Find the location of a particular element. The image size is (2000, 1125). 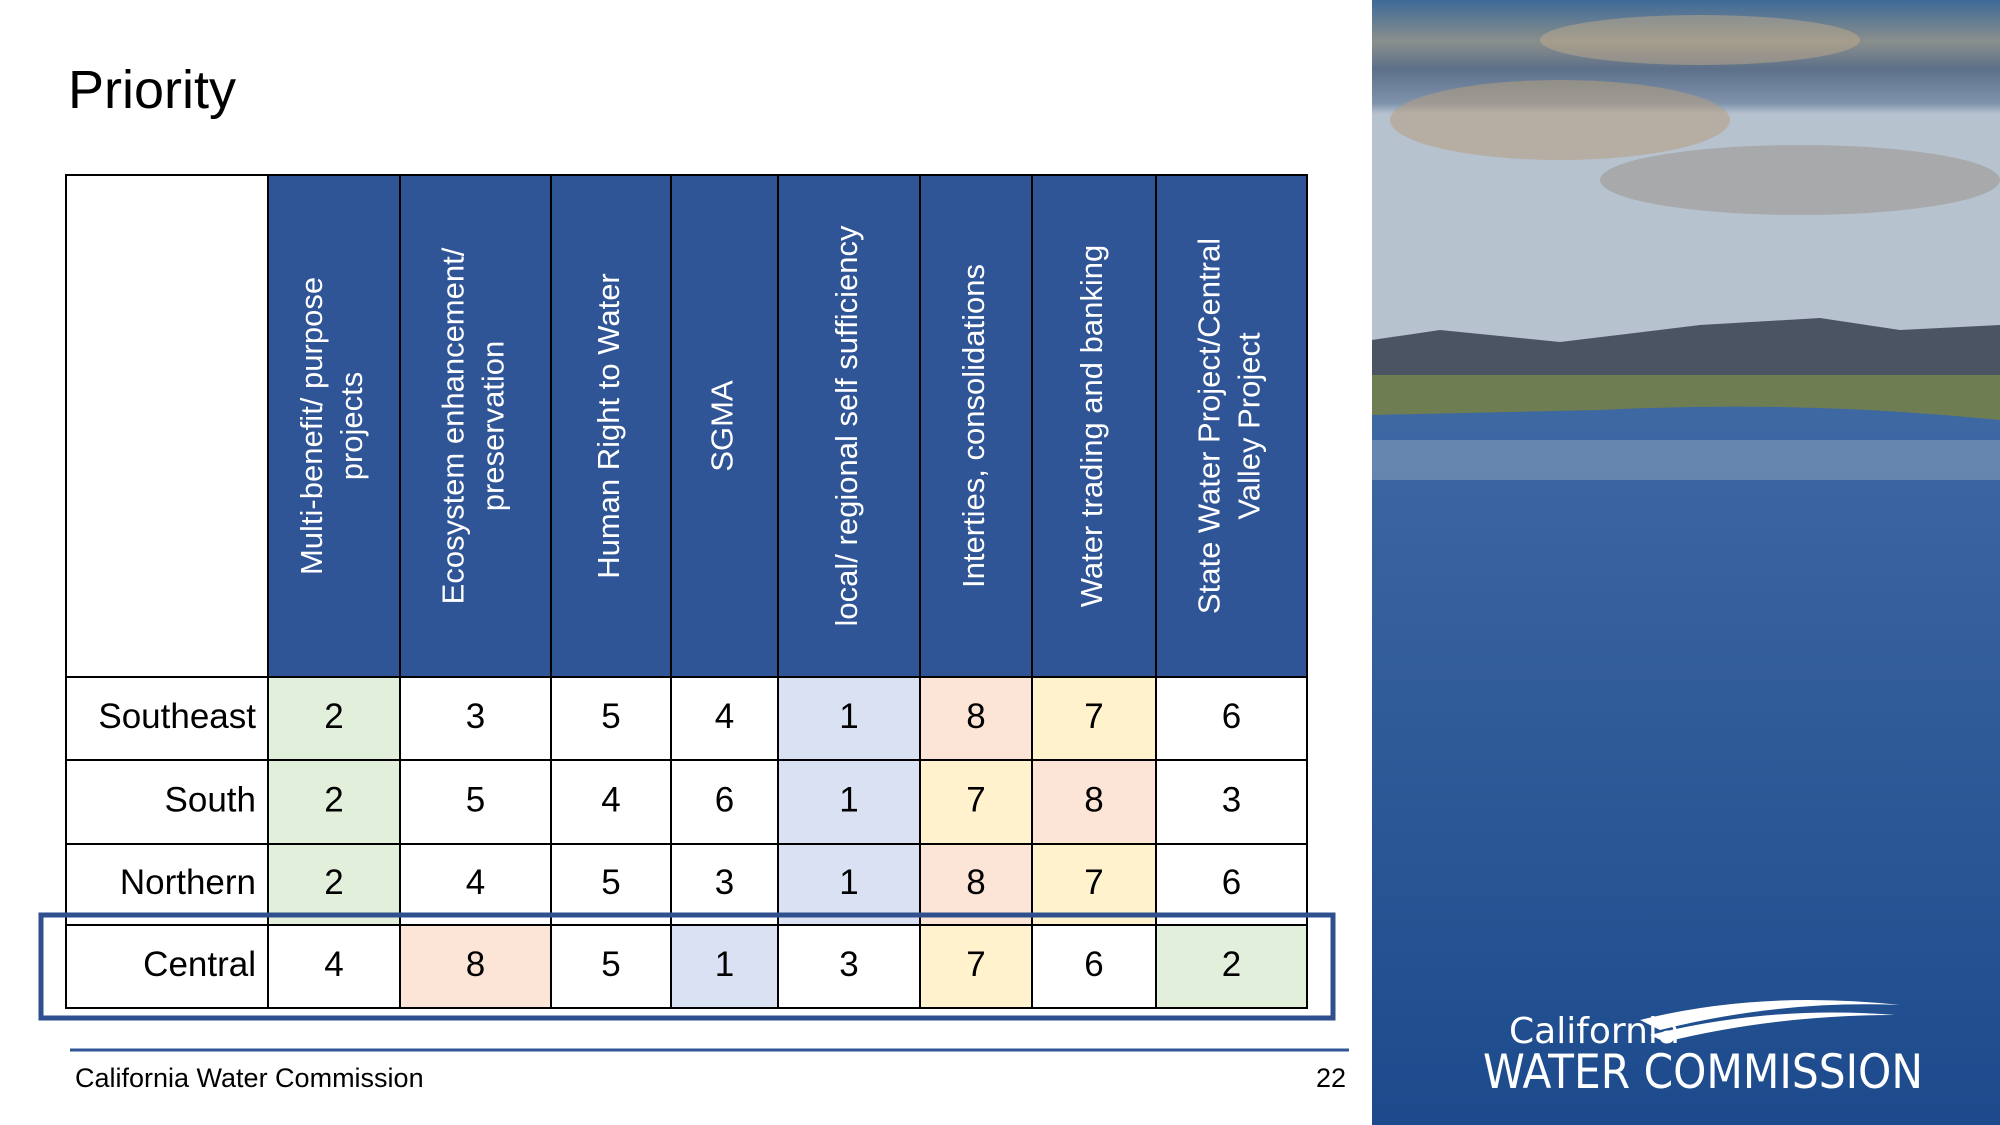

row-label: Central is located at coordinates (199, 964).